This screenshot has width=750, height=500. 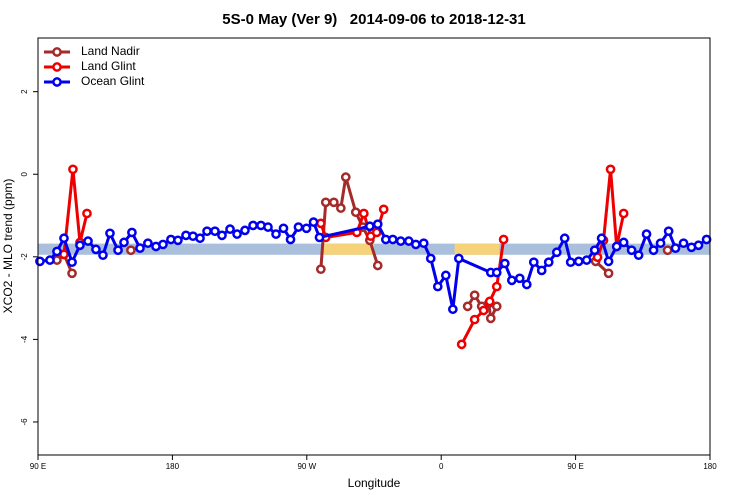 I want to click on x-tick-label: 90 W, so click(x=306, y=466).